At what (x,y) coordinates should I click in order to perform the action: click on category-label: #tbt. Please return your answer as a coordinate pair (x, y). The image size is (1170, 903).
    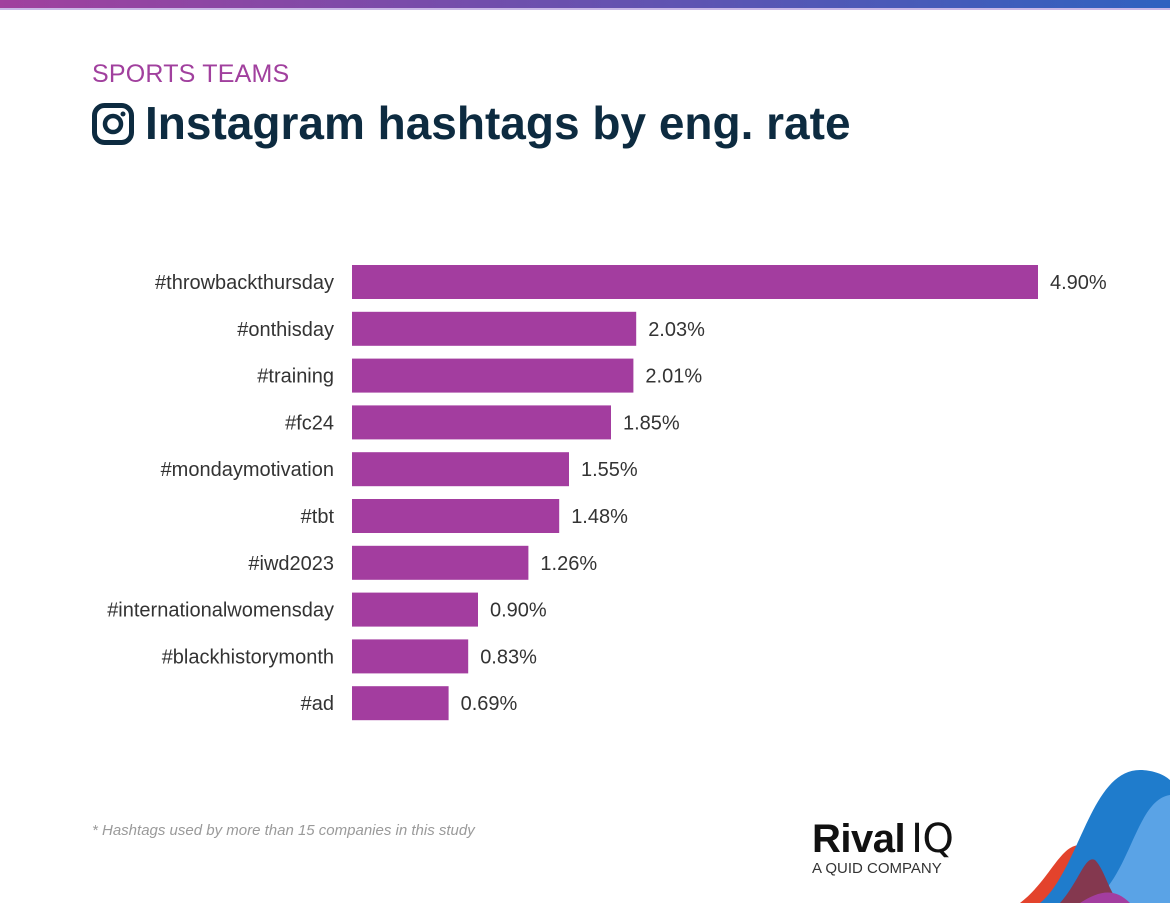
    Looking at the image, I should click on (318, 517).